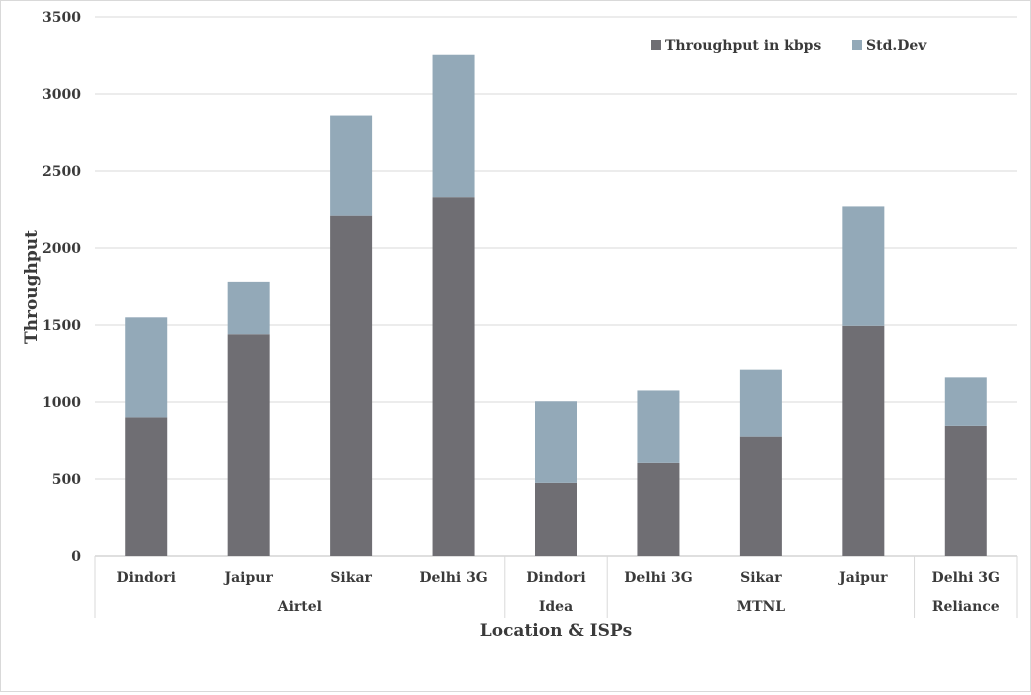 This screenshot has width=1031, height=695. I want to click on y-tick-label: 3500, so click(61, 18).